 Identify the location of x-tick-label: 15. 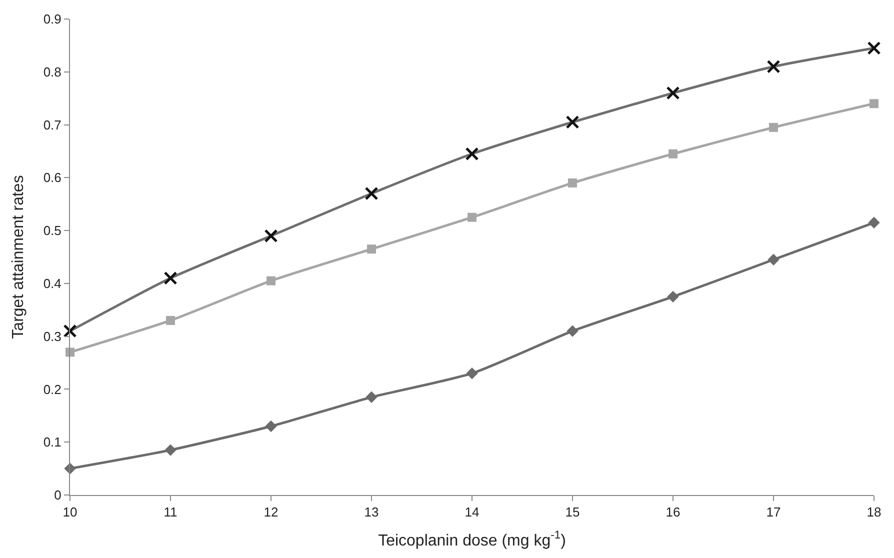
(572, 512).